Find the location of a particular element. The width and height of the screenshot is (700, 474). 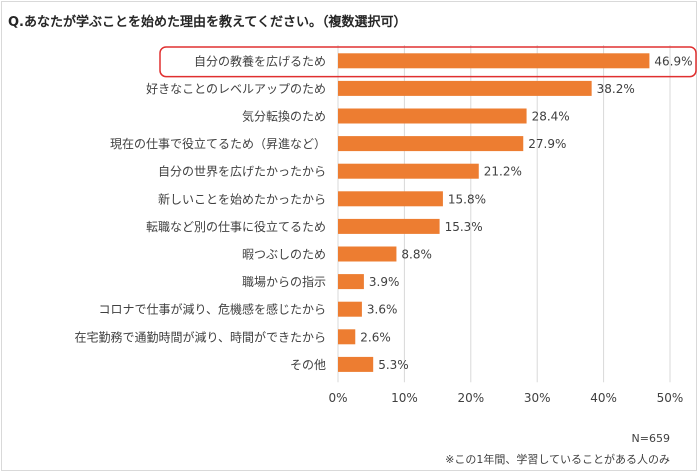

category-label: 在宅勤務で通勤時間が減り、時間ができたから is located at coordinates (200, 336).